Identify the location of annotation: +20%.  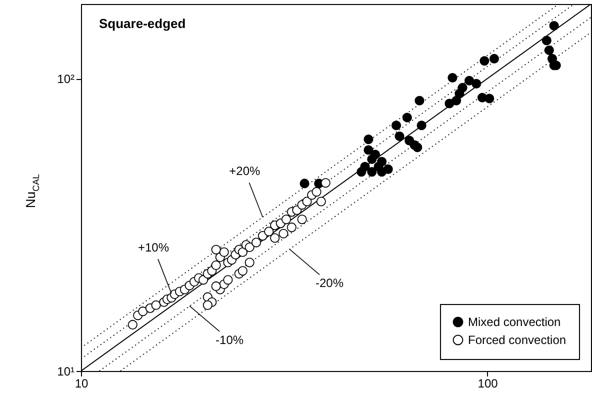
(245, 171).